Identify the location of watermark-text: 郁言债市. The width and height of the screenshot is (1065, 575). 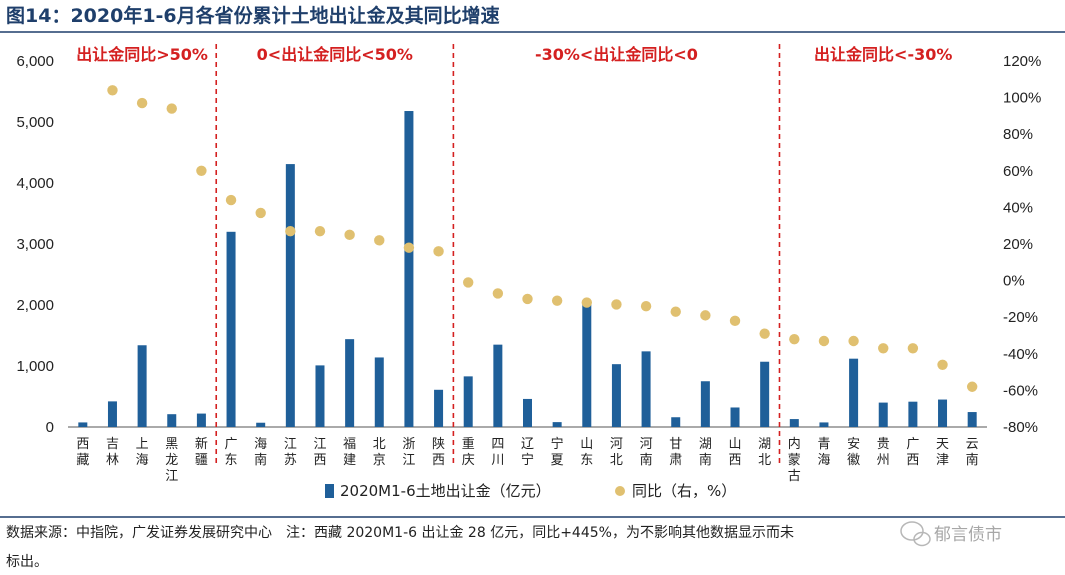
(968, 535).